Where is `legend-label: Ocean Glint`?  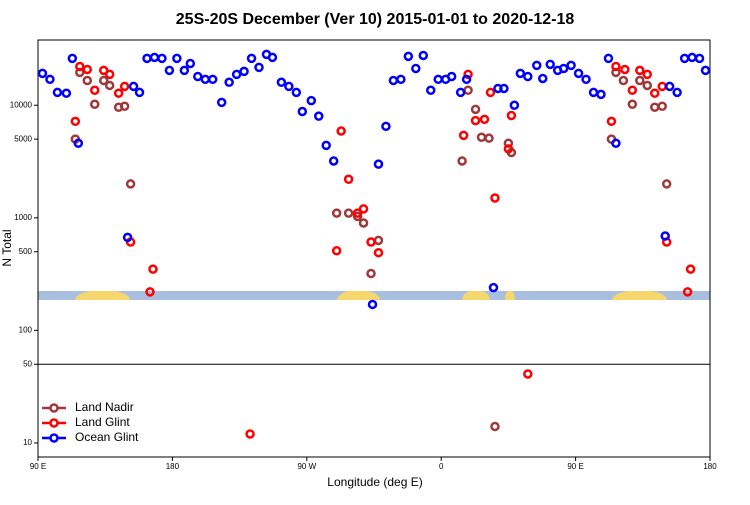 legend-label: Ocean Glint is located at coordinates (107, 437).